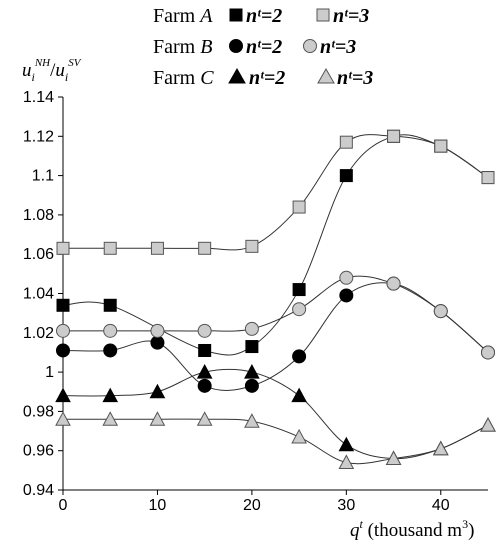 Image resolution: width=504 pixels, height=550 pixels. Describe the element at coordinates (441, 505) in the screenshot. I see `x-tick-label: 40` at that location.